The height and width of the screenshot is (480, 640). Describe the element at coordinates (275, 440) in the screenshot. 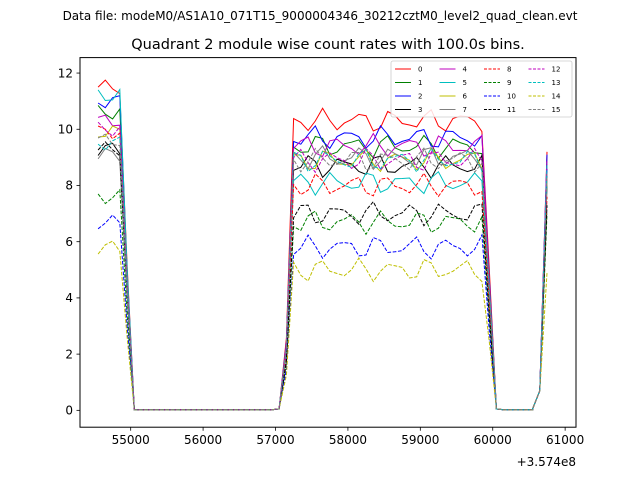

I see `x-tick-label: 57000` at that location.